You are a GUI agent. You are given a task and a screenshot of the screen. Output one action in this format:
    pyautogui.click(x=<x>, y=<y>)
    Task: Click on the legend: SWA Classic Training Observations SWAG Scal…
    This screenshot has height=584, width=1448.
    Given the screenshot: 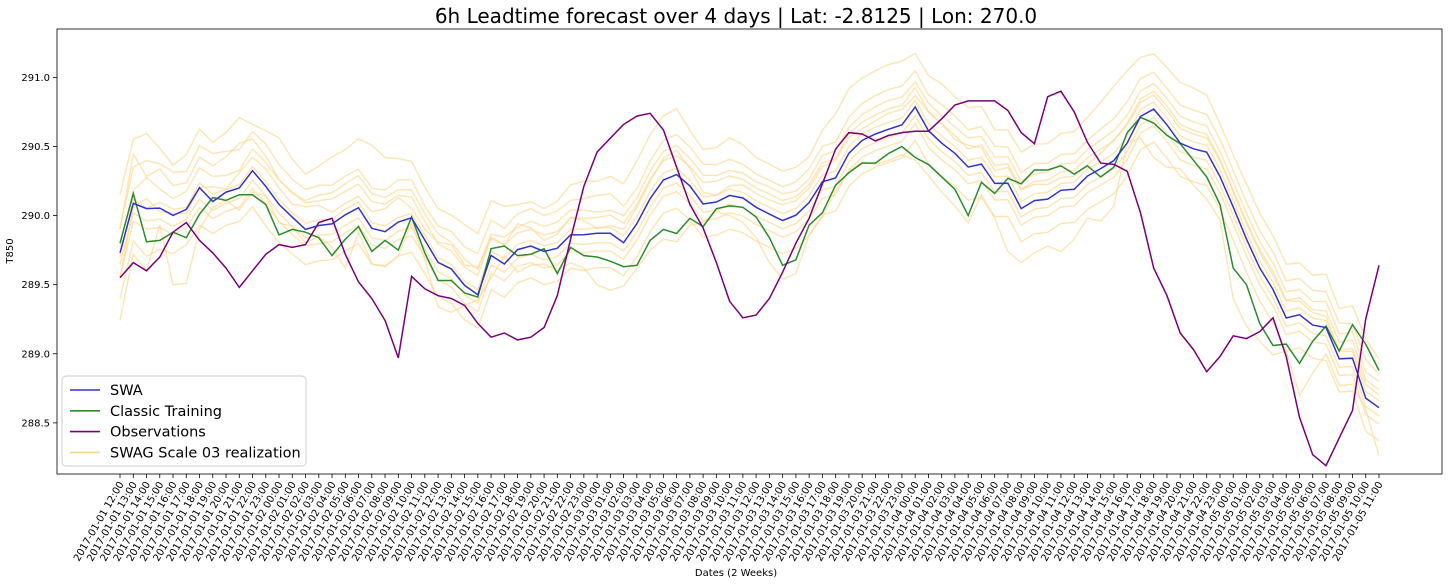 What is the action you would take?
    pyautogui.click(x=184, y=421)
    